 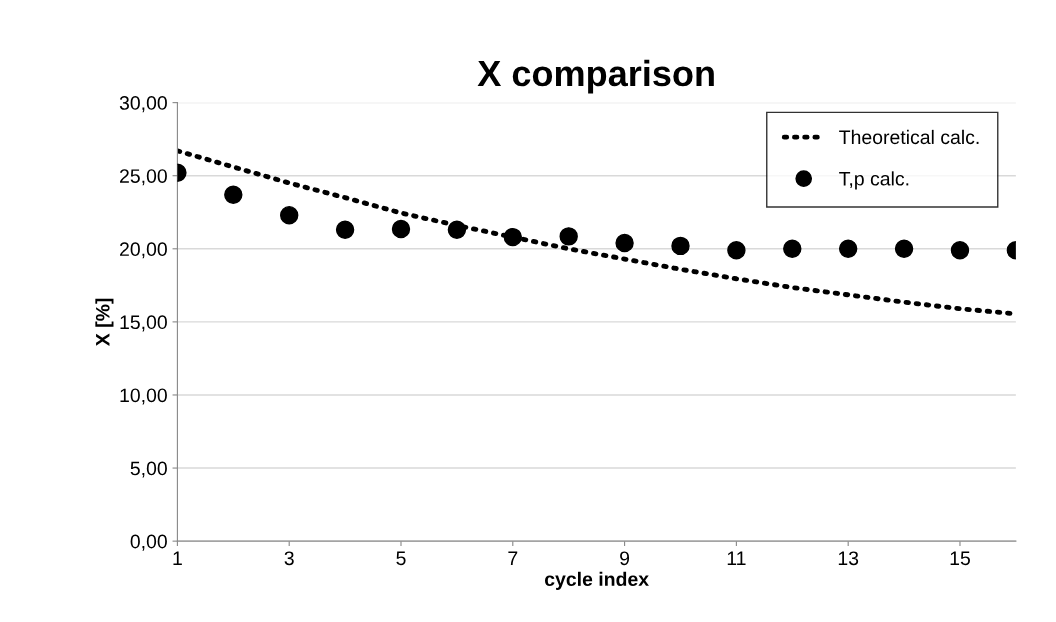 What do you see at coordinates (289, 558) in the screenshot?
I see `x-tick-label: 3` at bounding box center [289, 558].